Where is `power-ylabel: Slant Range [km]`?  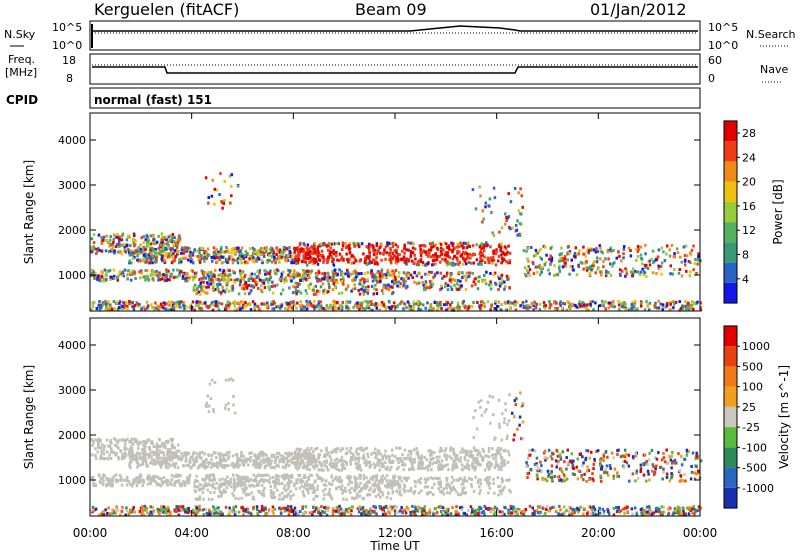 power-ylabel: Slant Range [km] is located at coordinates (29, 212).